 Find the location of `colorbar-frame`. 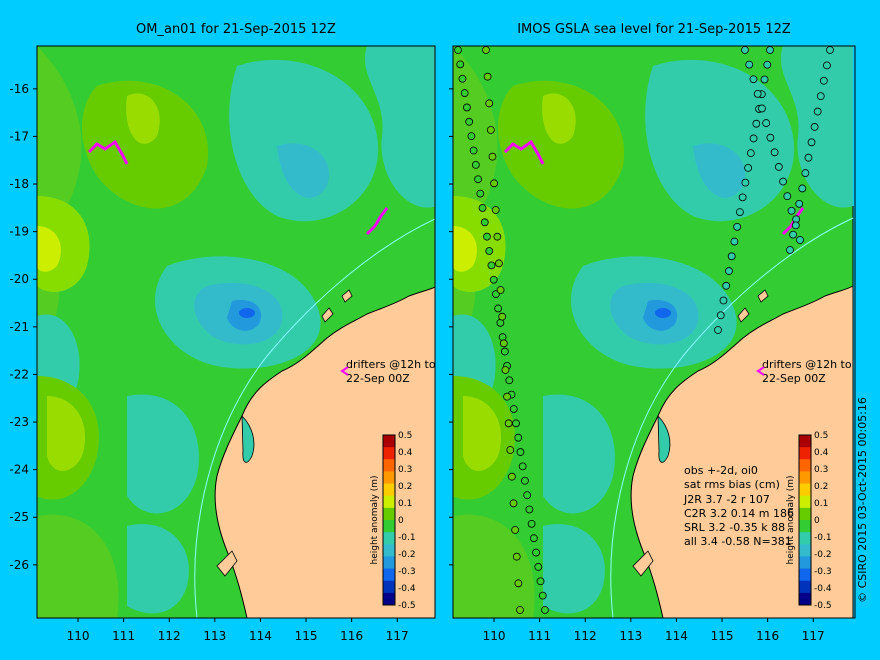

colorbar-frame is located at coordinates (389, 520).